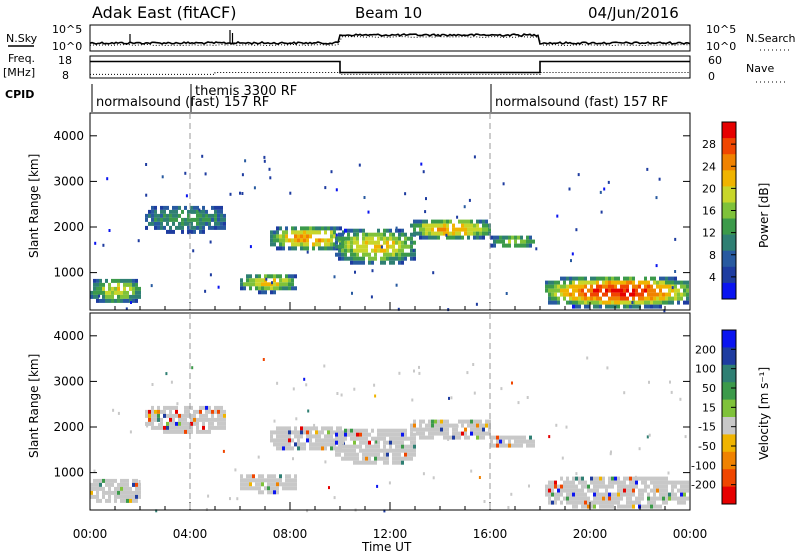 The width and height of the screenshot is (800, 554). What do you see at coordinates (771, 38) in the screenshot?
I see `noise-right-label: N.Search` at bounding box center [771, 38].